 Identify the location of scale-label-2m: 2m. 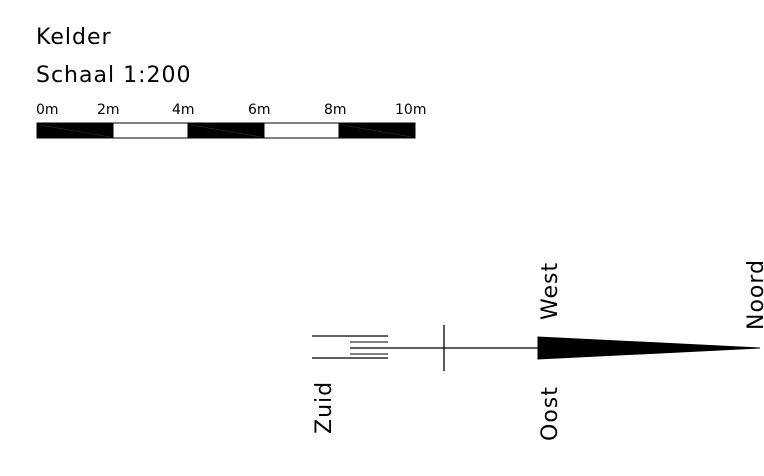
(108, 110).